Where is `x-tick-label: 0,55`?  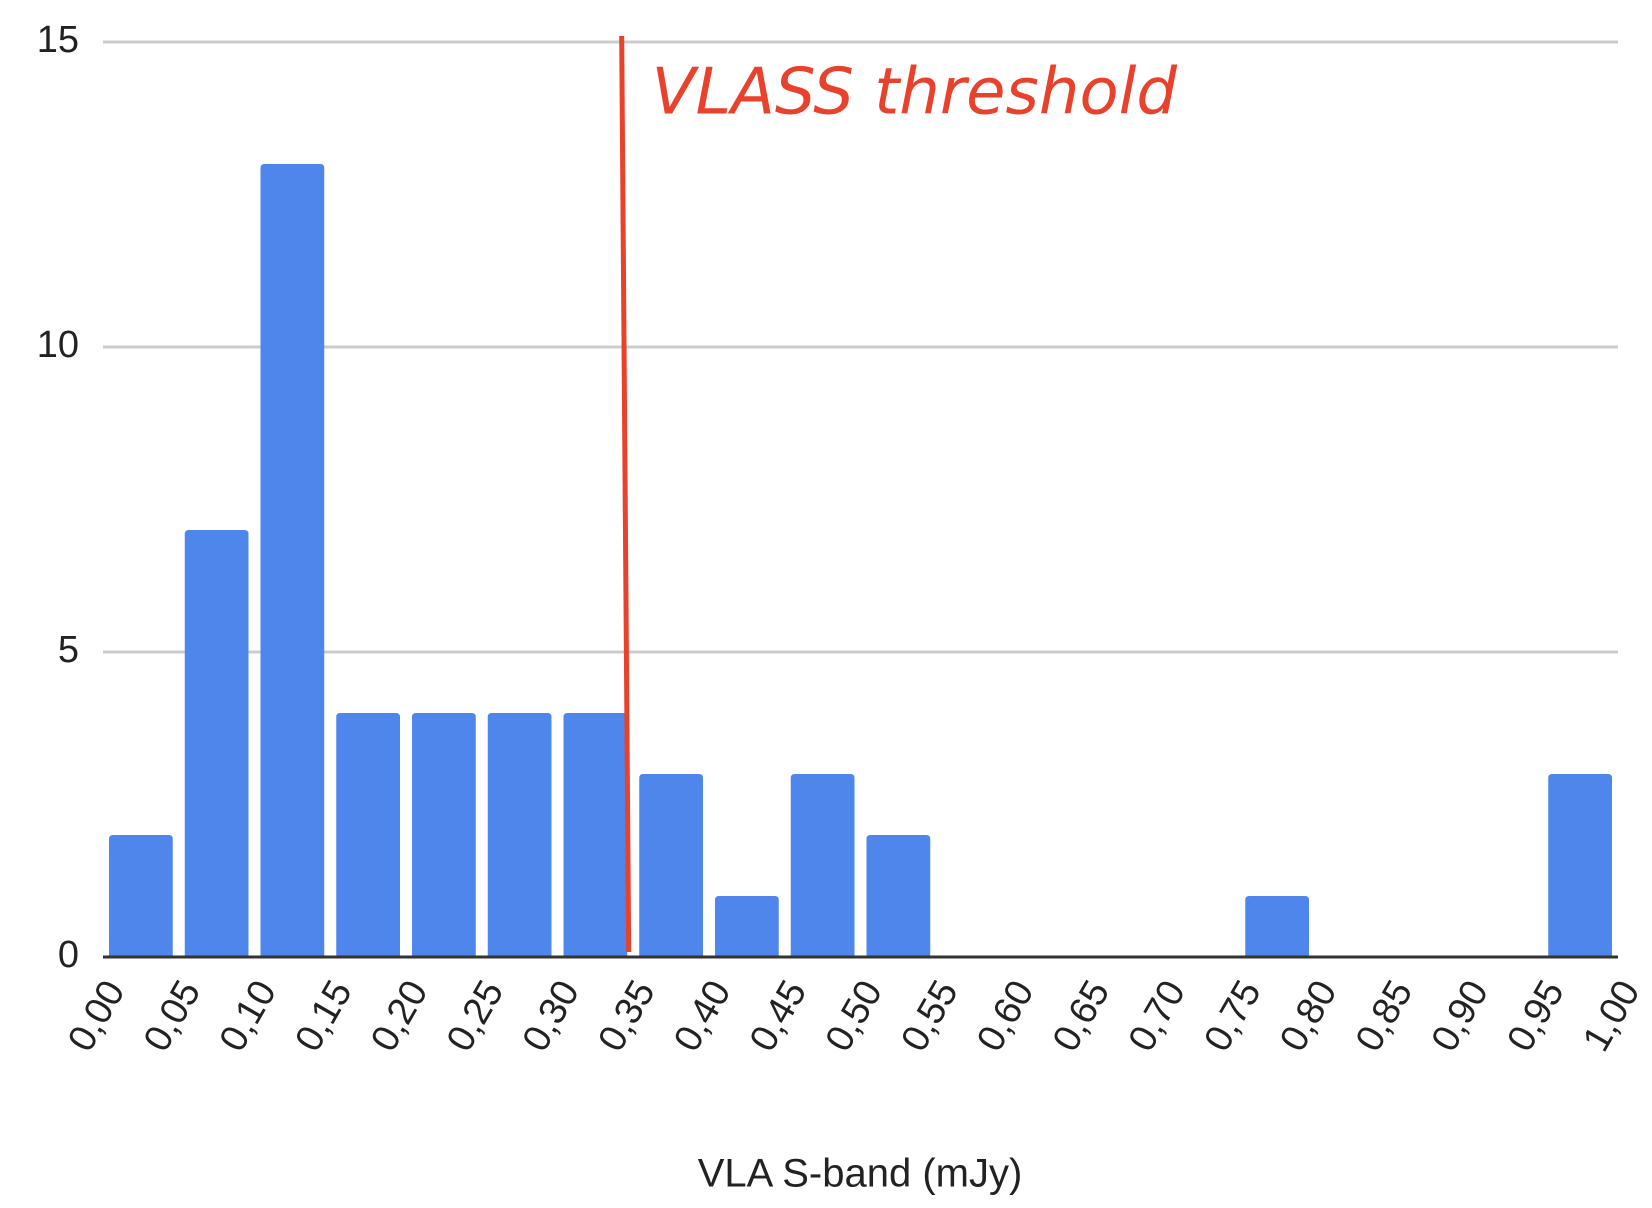
x-tick-label: 0,55 is located at coordinates (929, 1016).